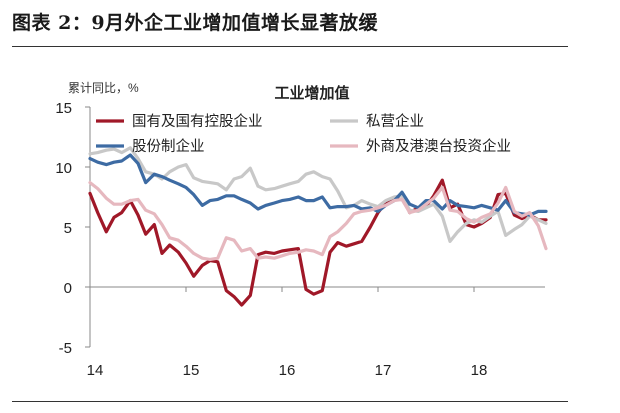 This screenshot has width=620, height=413. What do you see at coordinates (191, 370) in the screenshot?
I see `x-tick-label: 15` at bounding box center [191, 370].